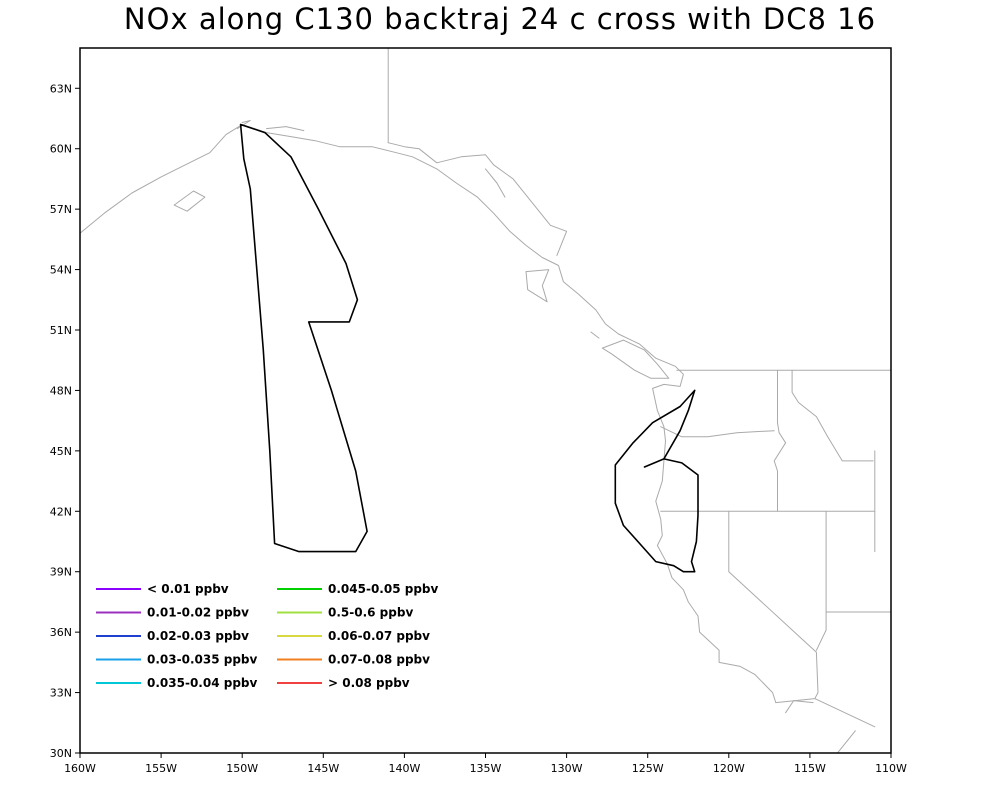 Image resolution: width=1000 pixels, height=800 pixels. What do you see at coordinates (61, 270) in the screenshot?
I see `y-tick-label: 54N` at bounding box center [61, 270].